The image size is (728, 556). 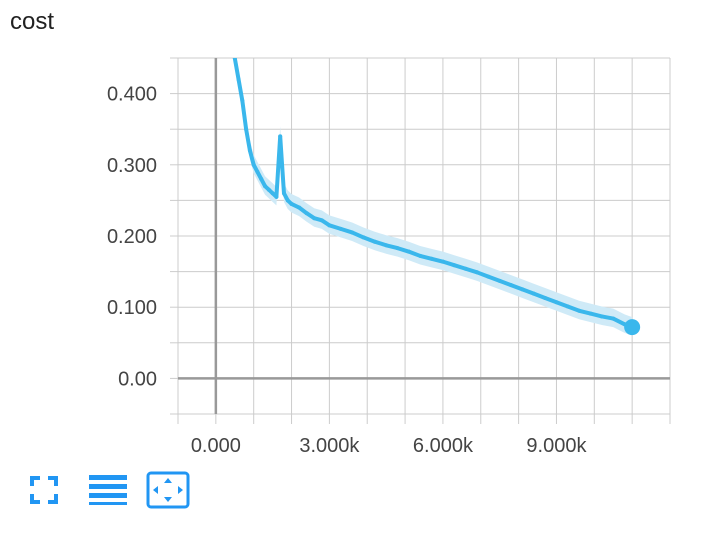 What do you see at coordinates (132, 166) in the screenshot?
I see `y-tick-label: 0.300` at bounding box center [132, 166].